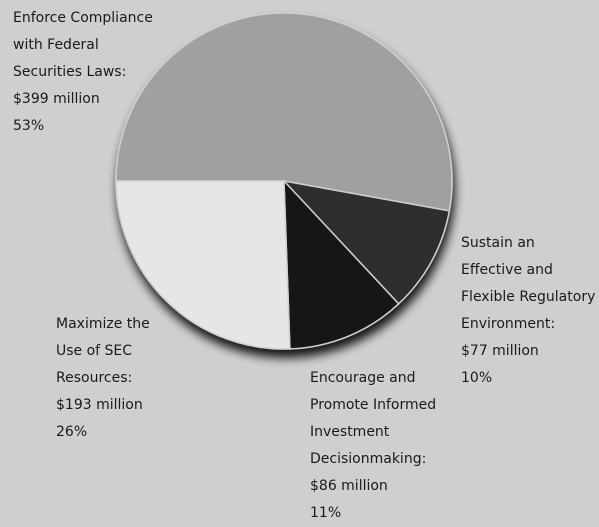 The height and width of the screenshot is (527, 599). What do you see at coordinates (56, 99) in the screenshot?
I see `label-value: $399 million` at bounding box center [56, 99].